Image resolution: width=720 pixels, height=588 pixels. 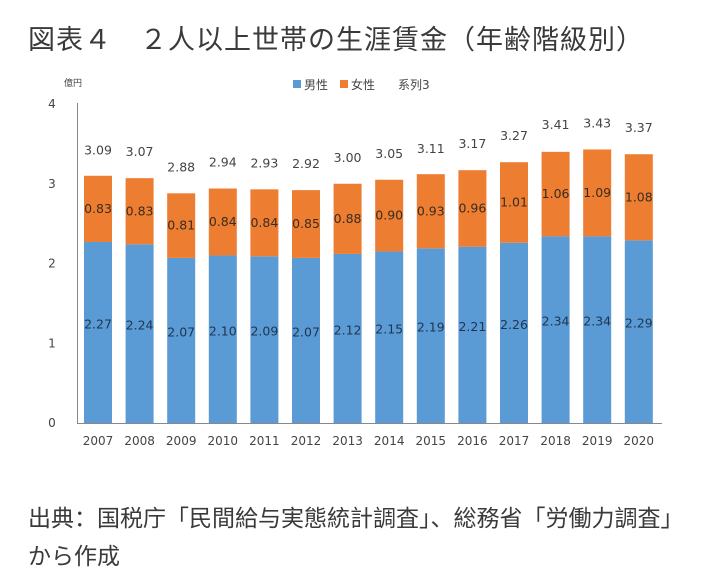 What do you see at coordinates (316, 85) in the screenshot?
I see `legend-label-male: 男性` at bounding box center [316, 85].